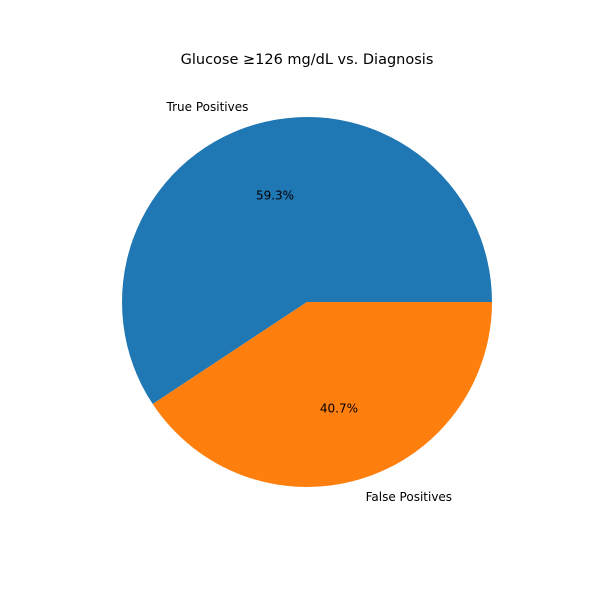  I want to click on slice-percent-label: 40.7%, so click(339, 408).